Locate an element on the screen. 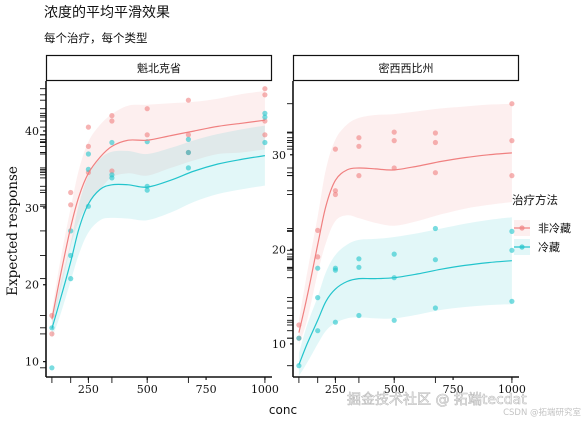 The height and width of the screenshot is (421, 587). legend-label: 非冷藏 is located at coordinates (554, 228).